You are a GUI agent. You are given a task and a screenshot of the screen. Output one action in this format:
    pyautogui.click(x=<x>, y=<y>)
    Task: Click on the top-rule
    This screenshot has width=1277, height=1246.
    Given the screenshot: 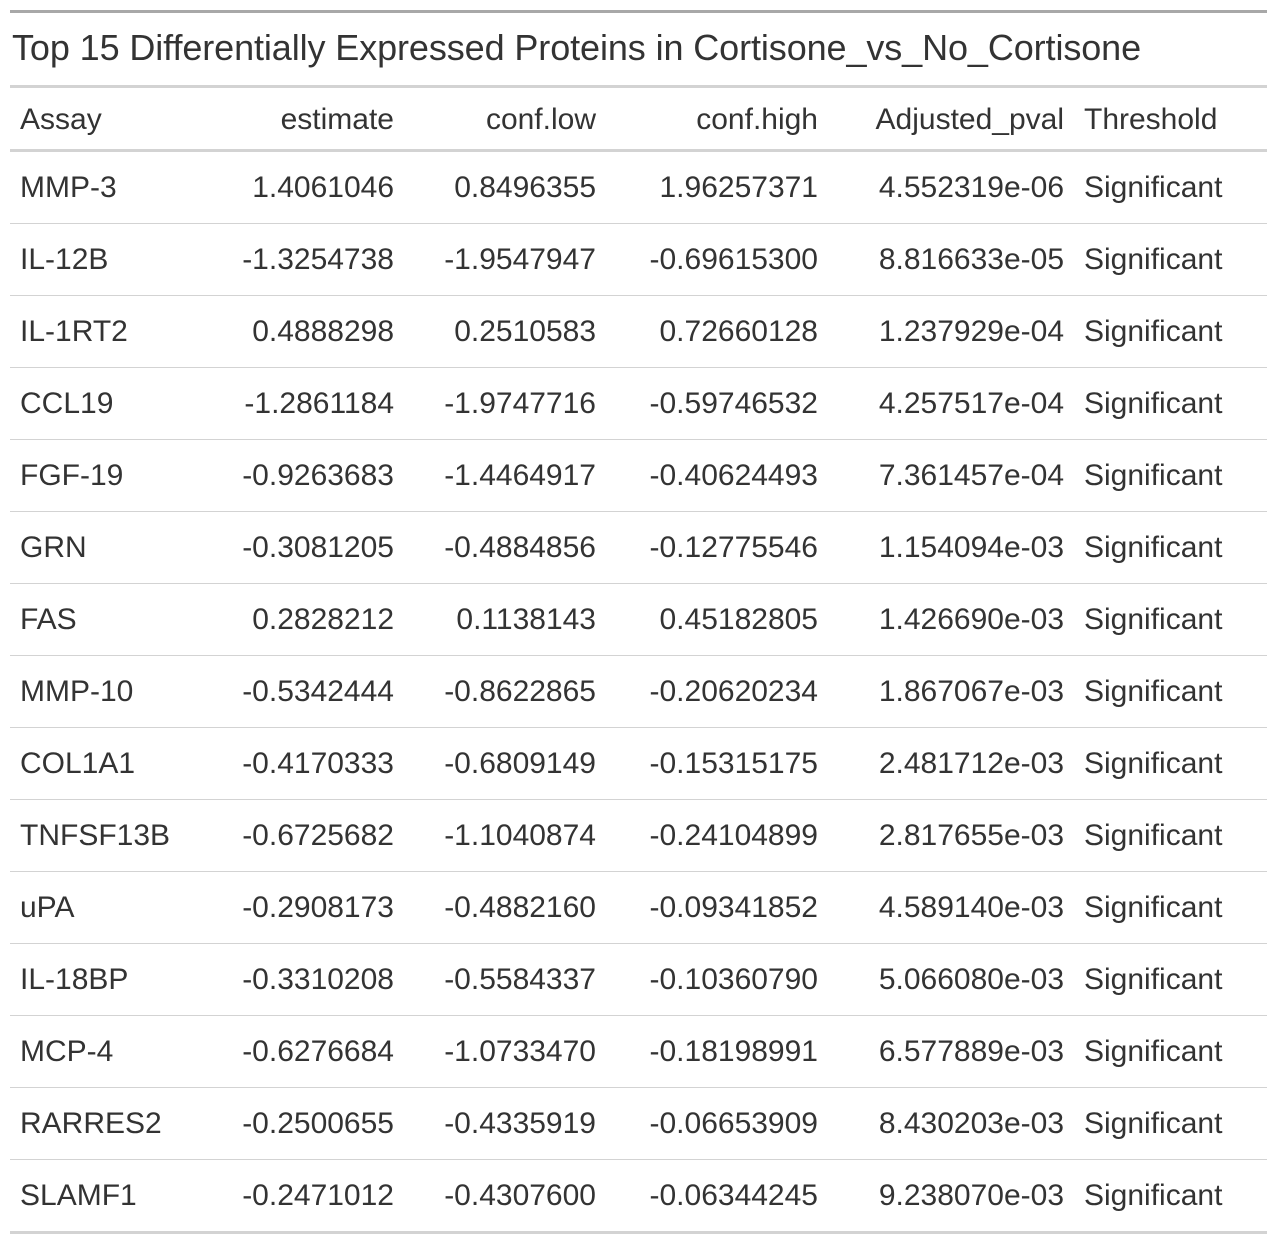 What is the action you would take?
    pyautogui.click(x=638, y=11)
    